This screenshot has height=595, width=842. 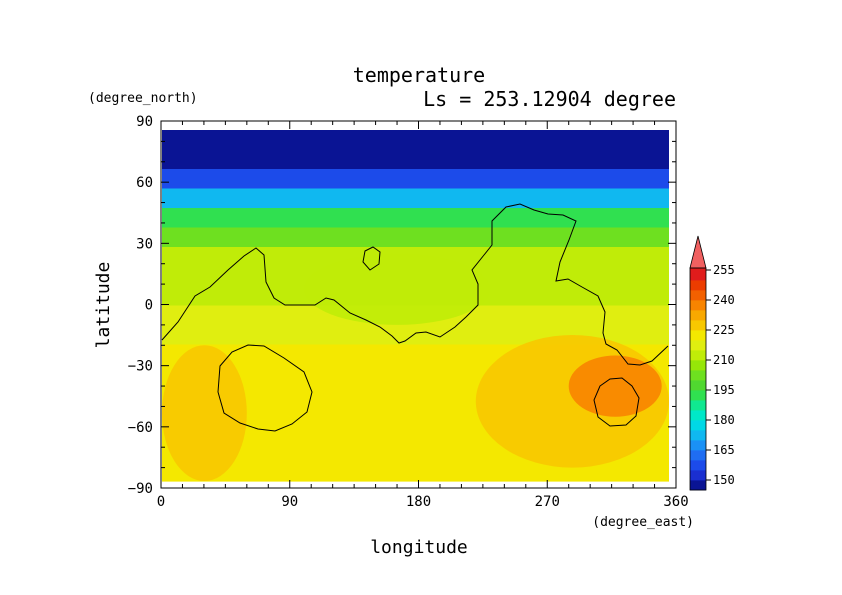 What do you see at coordinates (418, 502) in the screenshot?
I see `x-tick-label: 180` at bounding box center [418, 502].